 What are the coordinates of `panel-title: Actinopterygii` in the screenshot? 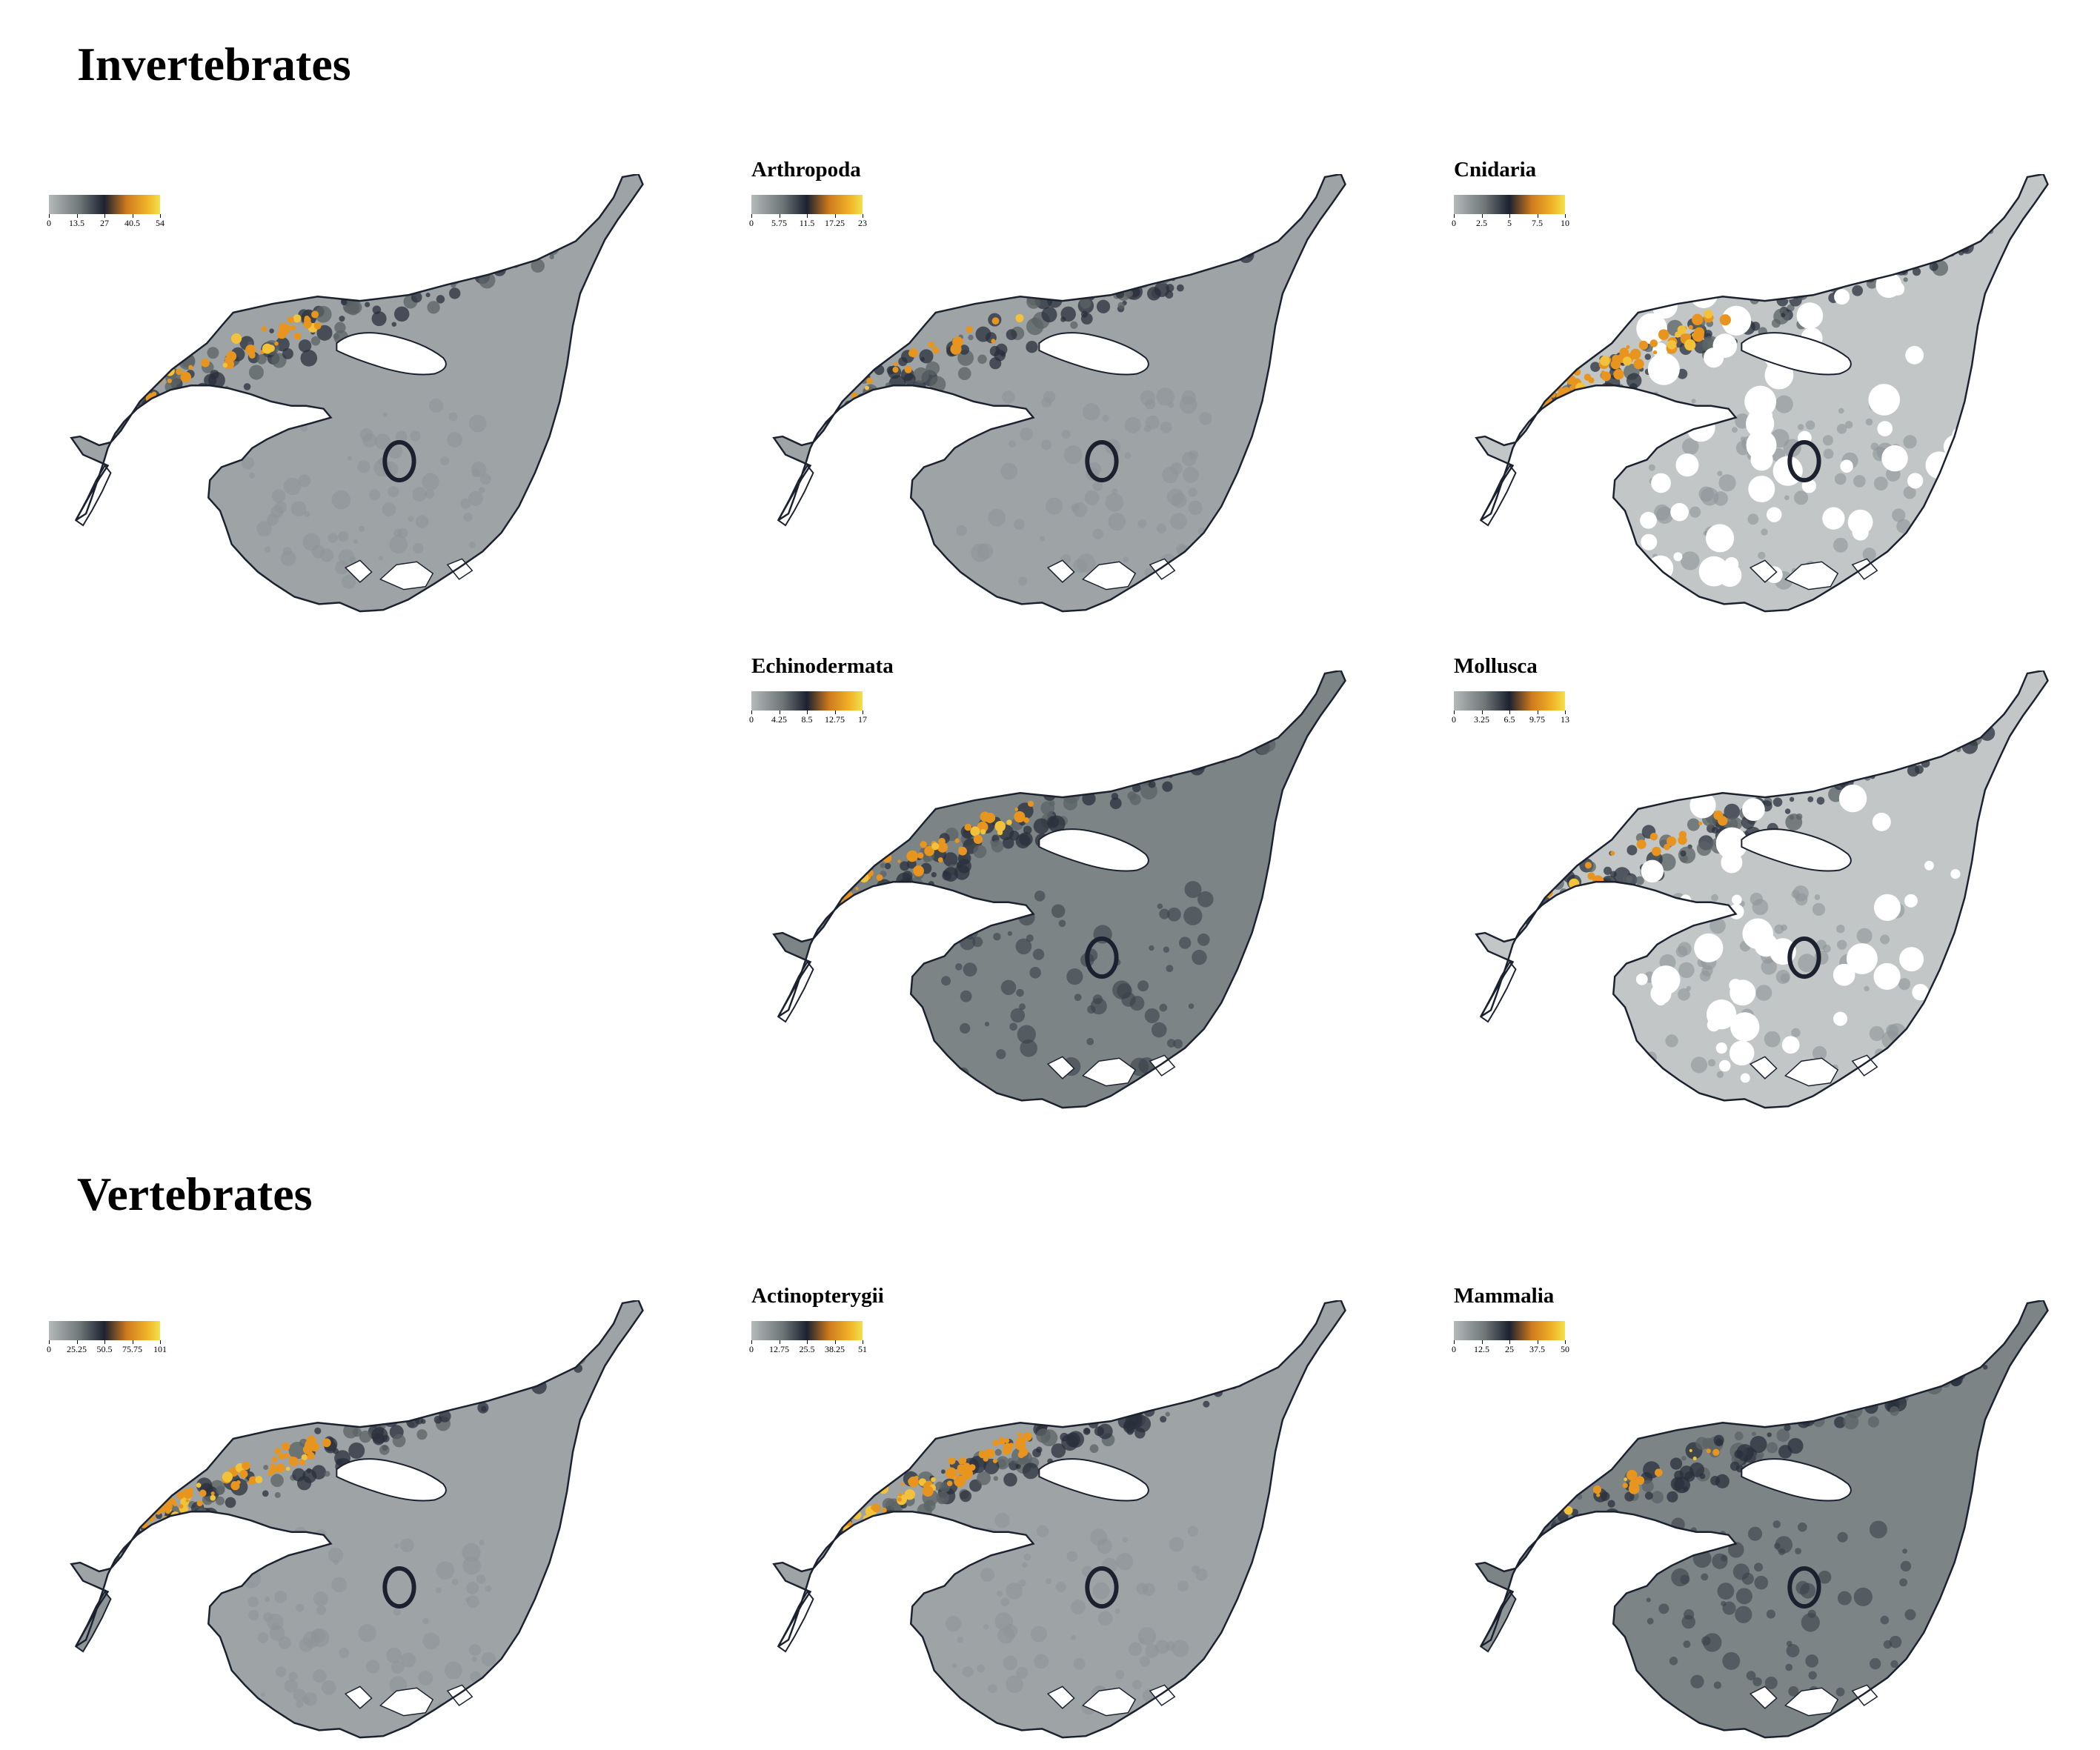 It's located at (817, 1296).